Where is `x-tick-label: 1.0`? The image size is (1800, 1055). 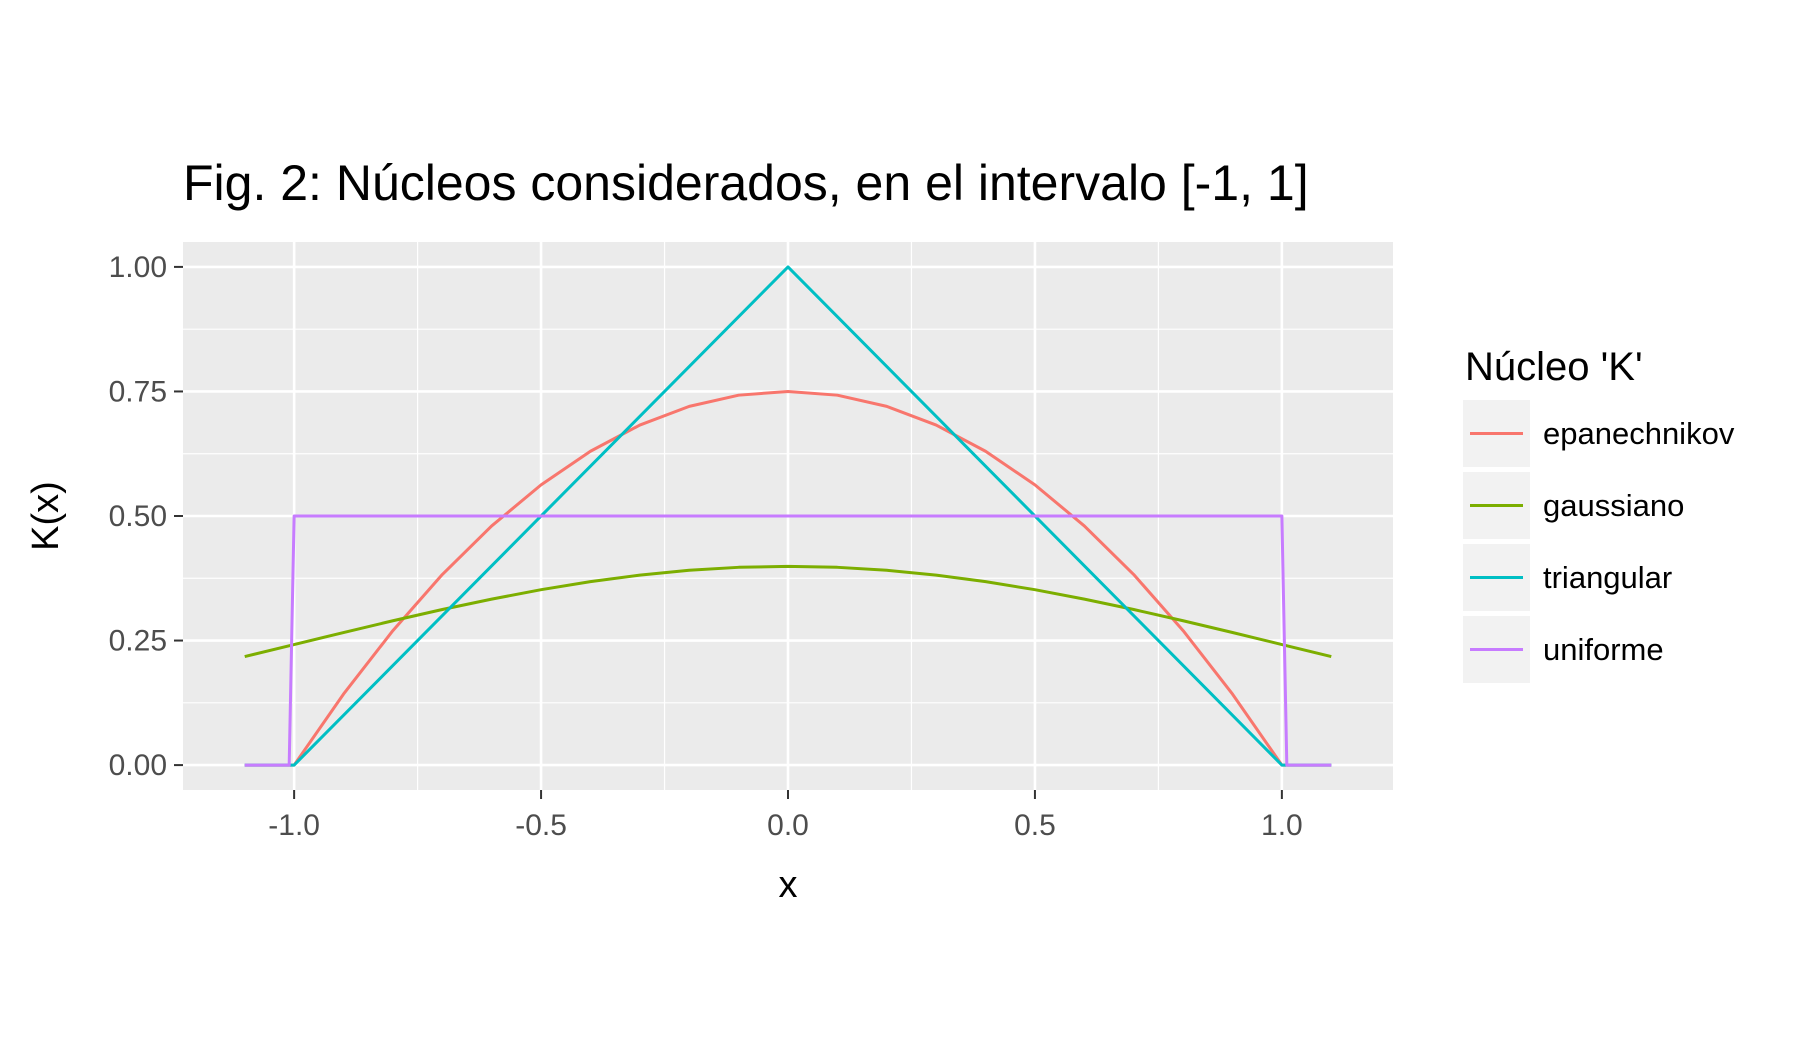
x-tick-label: 1.0 is located at coordinates (1282, 825).